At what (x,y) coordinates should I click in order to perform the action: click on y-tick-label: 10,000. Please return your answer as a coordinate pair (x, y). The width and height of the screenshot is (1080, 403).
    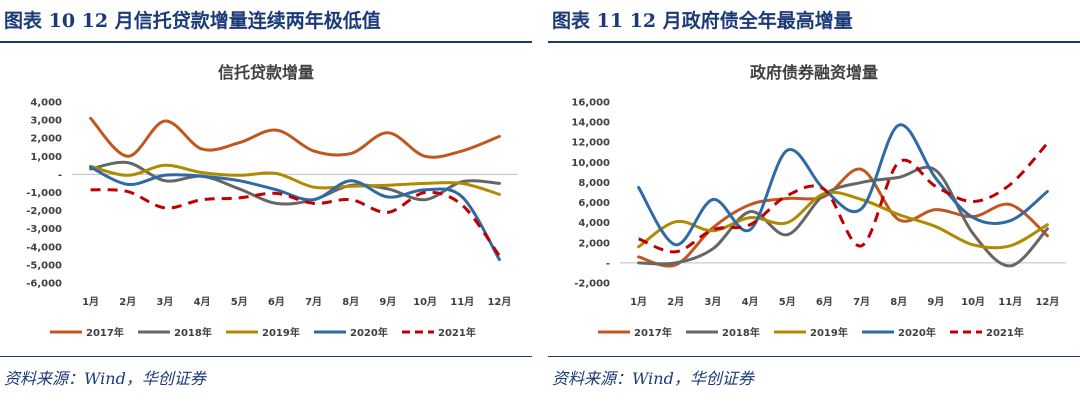
    Looking at the image, I should click on (590, 163).